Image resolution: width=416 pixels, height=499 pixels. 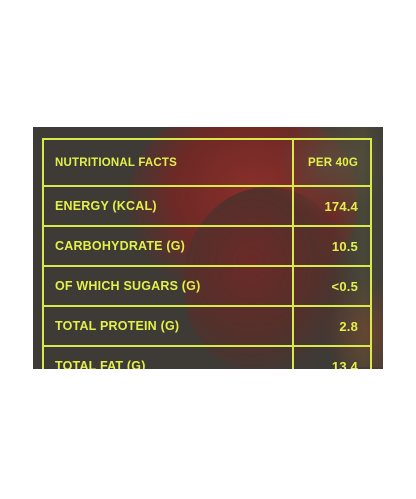 What do you see at coordinates (169, 286) in the screenshot?
I see `row-label: OF WHICH SUGARS (G)` at bounding box center [169, 286].